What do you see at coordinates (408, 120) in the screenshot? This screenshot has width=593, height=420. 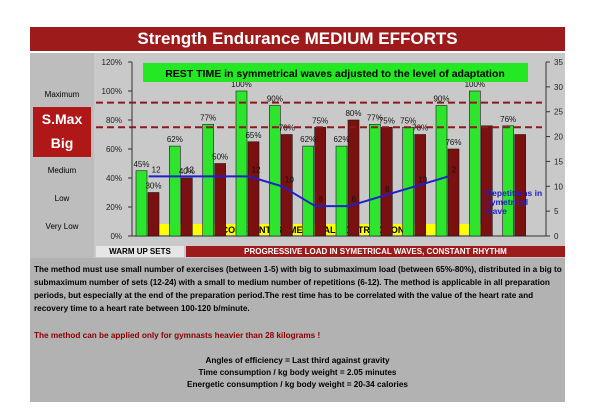 I see `load-label: 75%` at bounding box center [408, 120].